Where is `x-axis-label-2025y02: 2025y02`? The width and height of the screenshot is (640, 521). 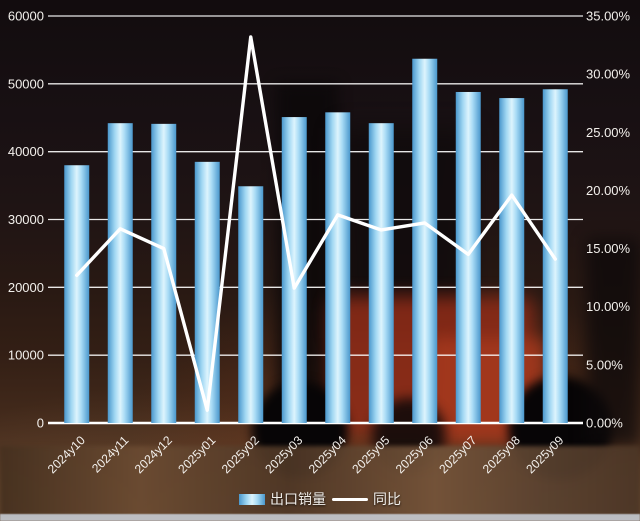 x-axis-label-2025y02: 2025y02 is located at coordinates (240, 454).